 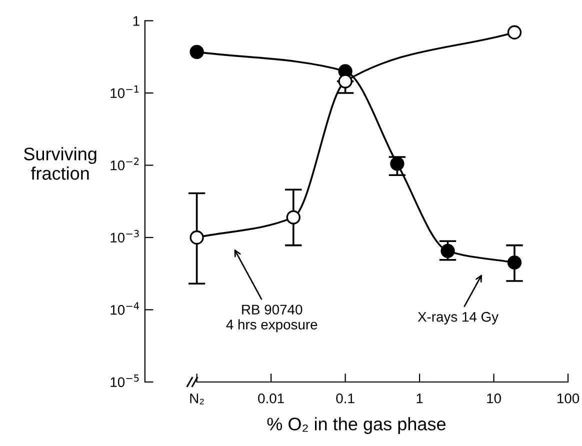 What do you see at coordinates (197, 399) in the screenshot?
I see `x-tick-label: N₂` at bounding box center [197, 399].